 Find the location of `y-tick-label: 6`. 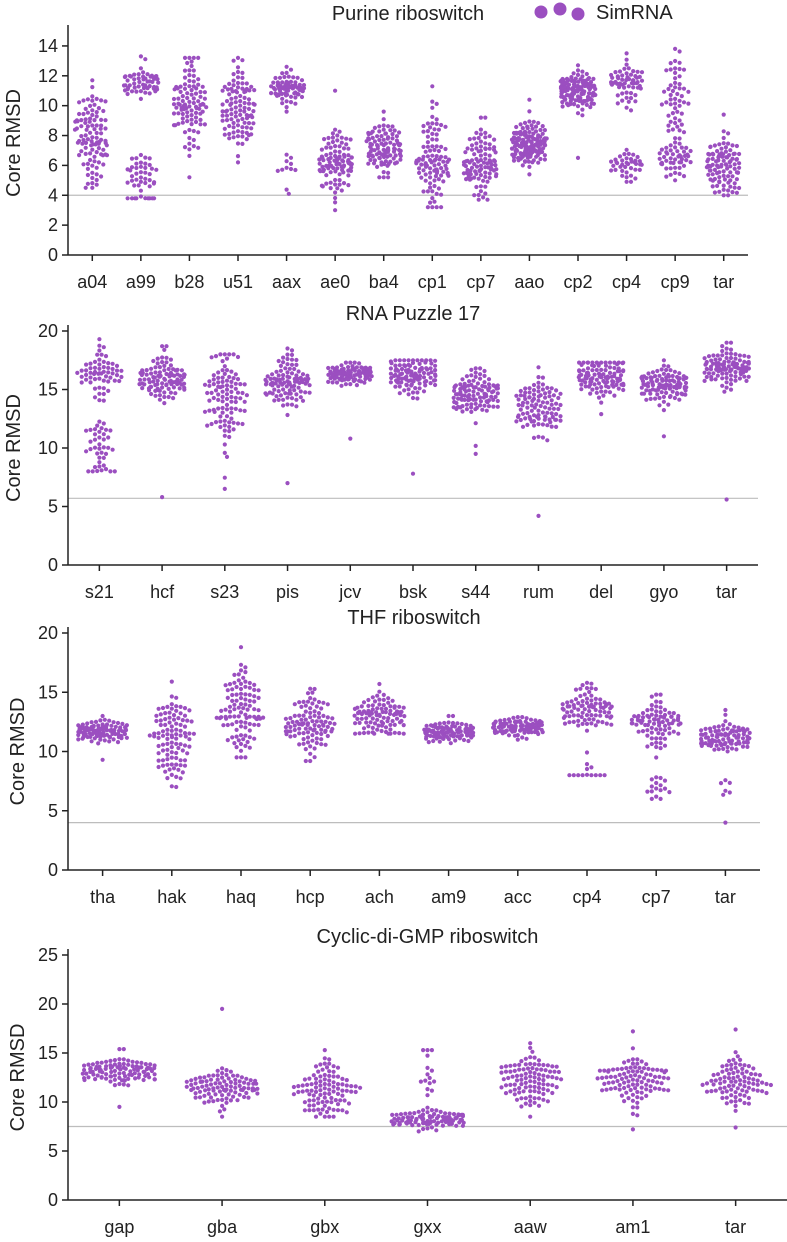

y-tick-label: 6 is located at coordinates (53, 165).